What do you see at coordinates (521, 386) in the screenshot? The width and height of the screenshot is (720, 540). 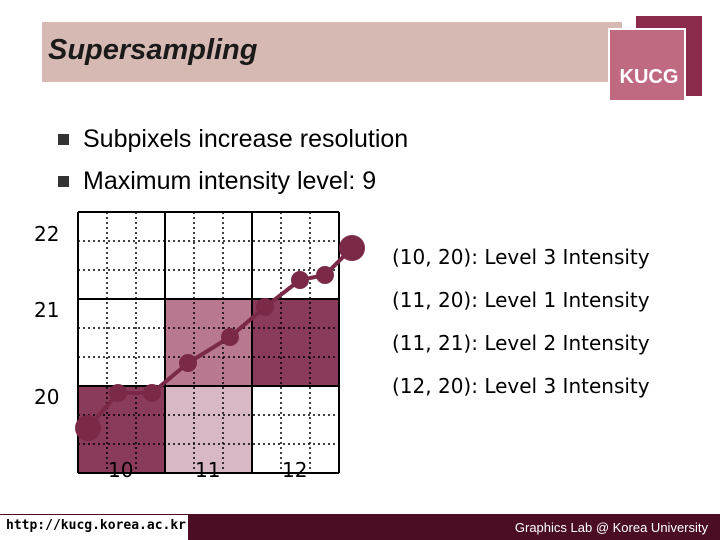 I see `annotation-12-20: (12, 20): Level 3 Intensity` at bounding box center [521, 386].